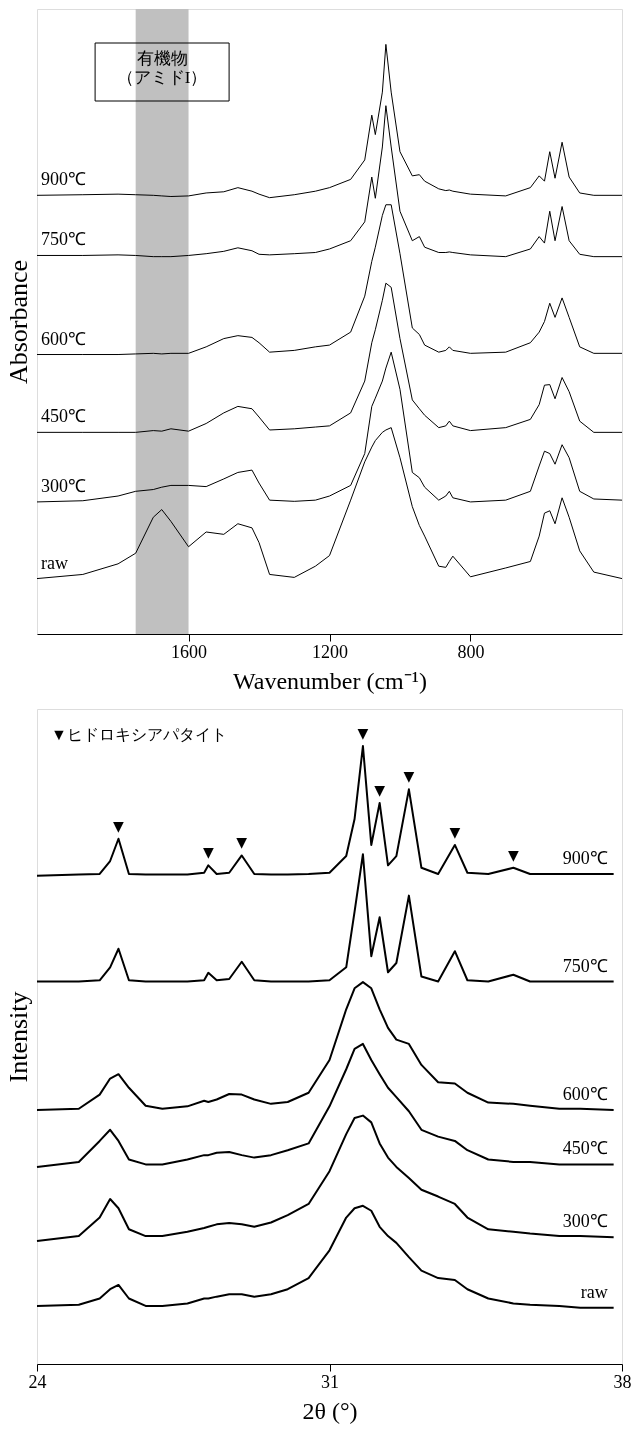  I want to click on y-axis-title: Absorbance, so click(18, 322).